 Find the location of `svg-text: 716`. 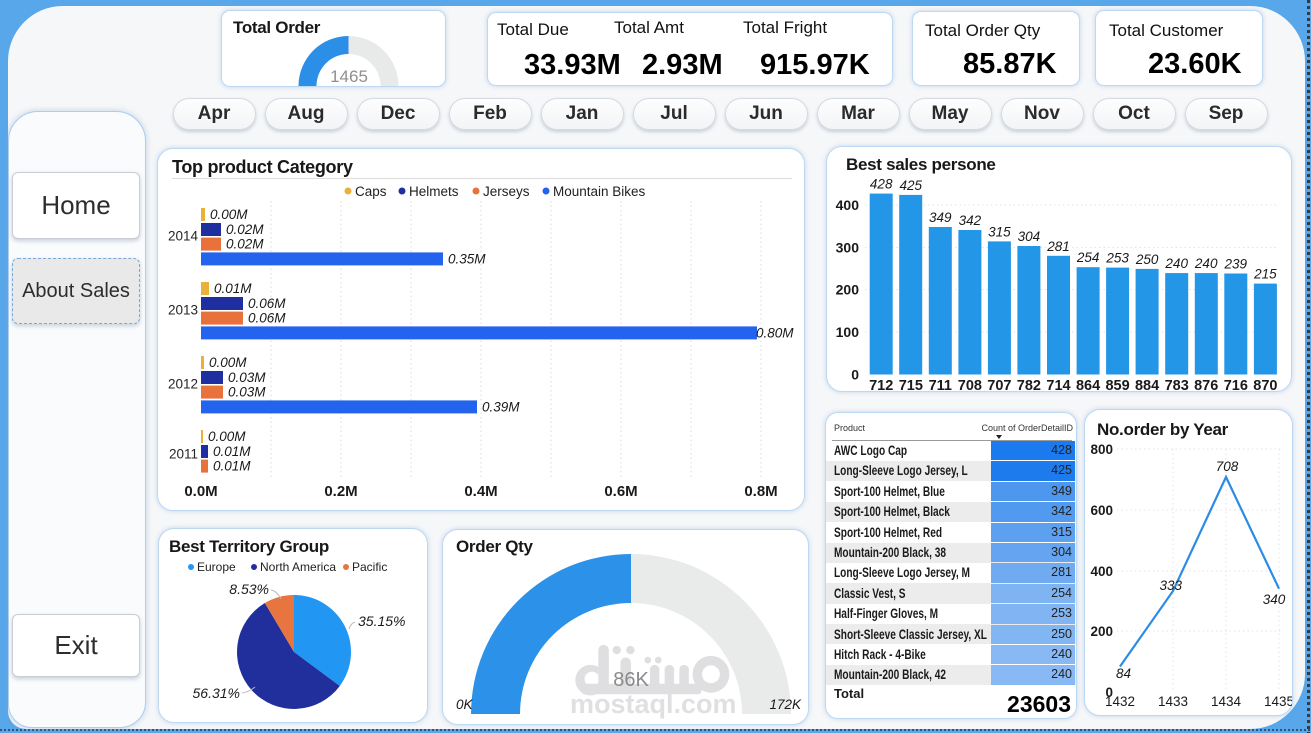

svg-text: 716 is located at coordinates (1236, 384).